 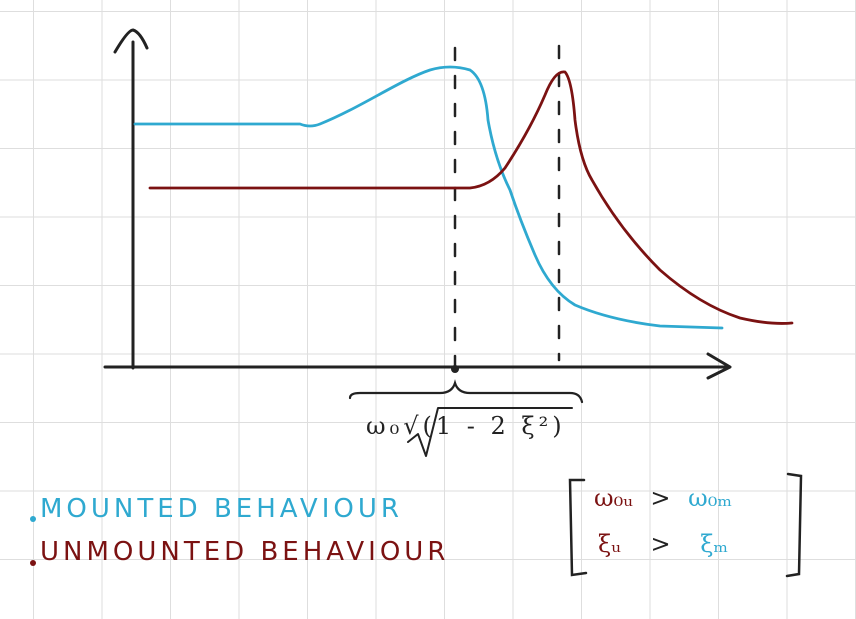 I want to click on resonance-formula: ω₀√(1 - 2 ξ²), so click(x=466, y=426).